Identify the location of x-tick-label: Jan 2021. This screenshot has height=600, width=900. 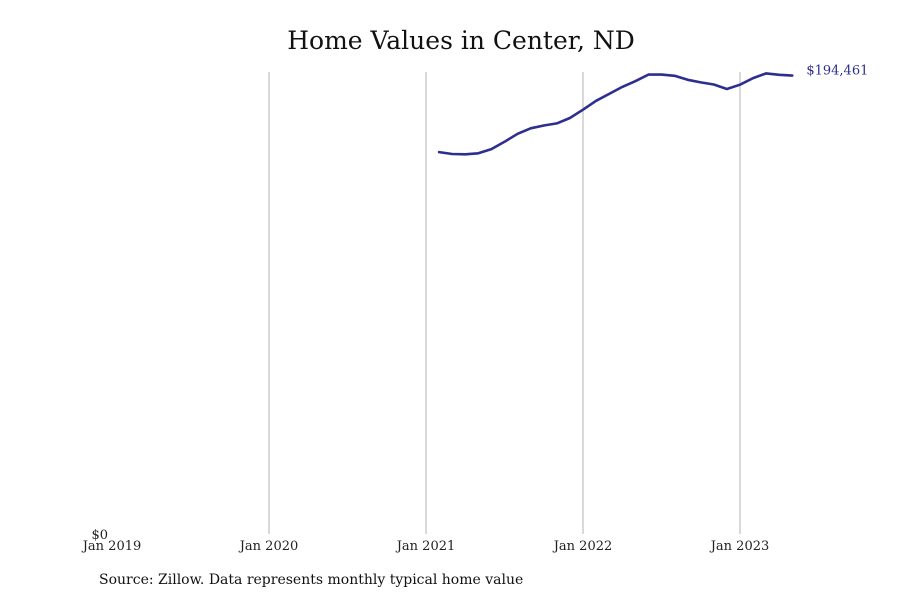
(425, 546).